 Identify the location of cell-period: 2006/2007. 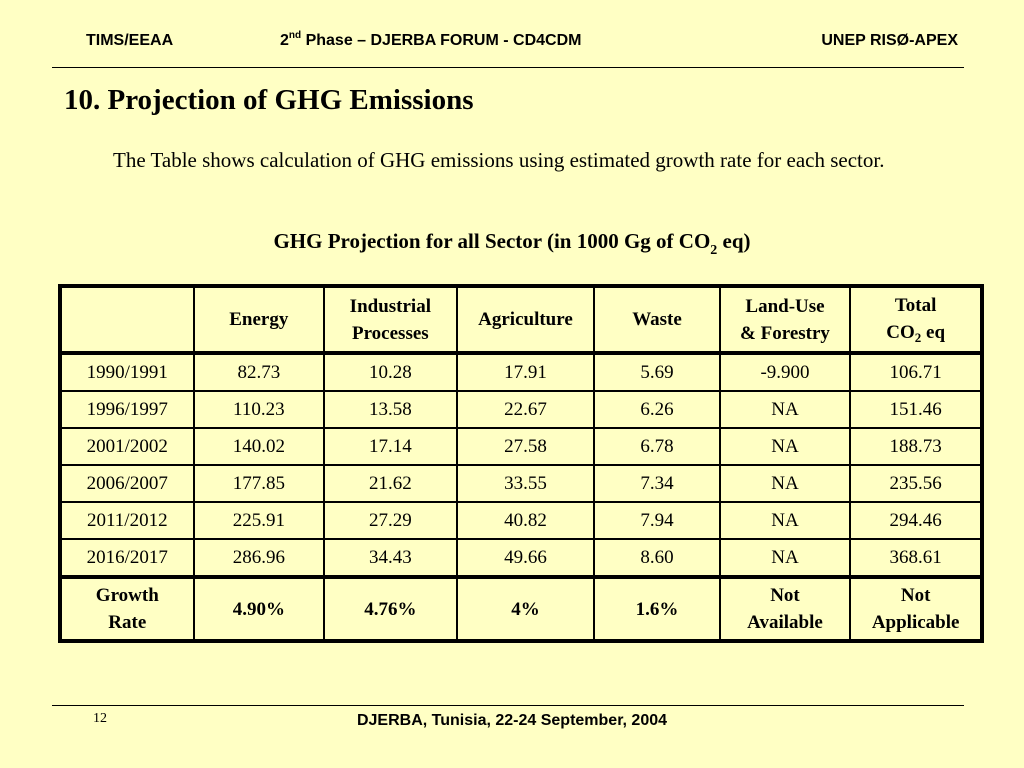
(127, 483).